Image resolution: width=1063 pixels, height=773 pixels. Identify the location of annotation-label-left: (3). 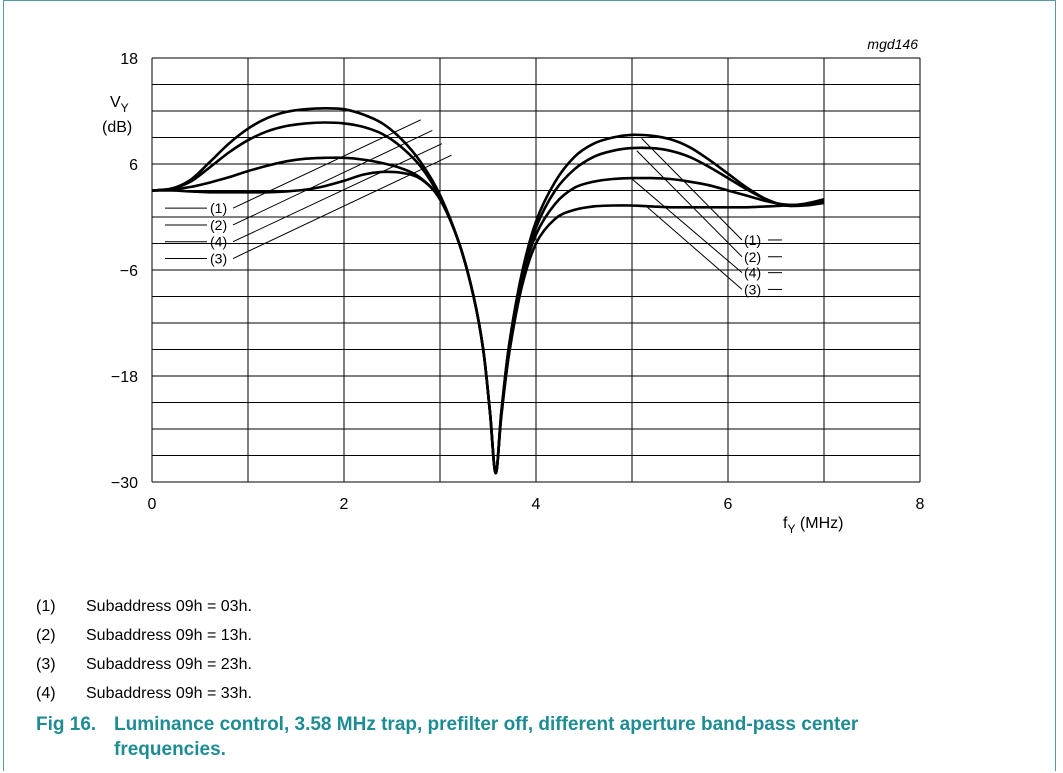
(218, 259).